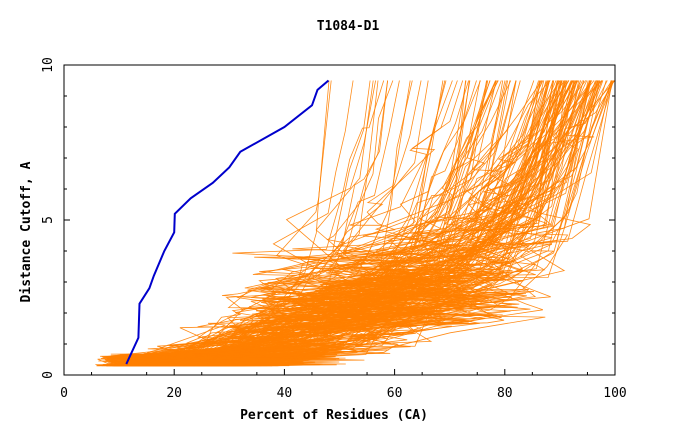 This screenshot has width=680, height=444. Describe the element at coordinates (174, 393) in the screenshot. I see `x-tick-label: 20` at that location.